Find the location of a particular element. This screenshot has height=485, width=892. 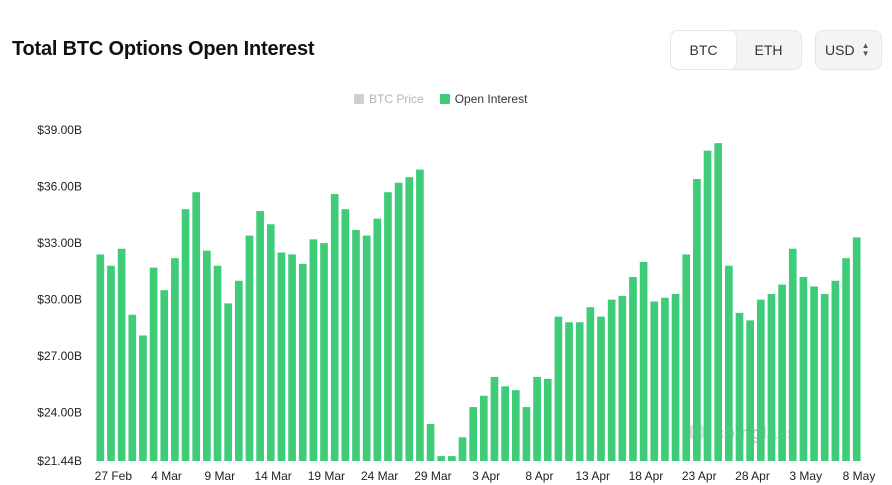

legend-item-btc-price: BTC Price is located at coordinates (389, 99).